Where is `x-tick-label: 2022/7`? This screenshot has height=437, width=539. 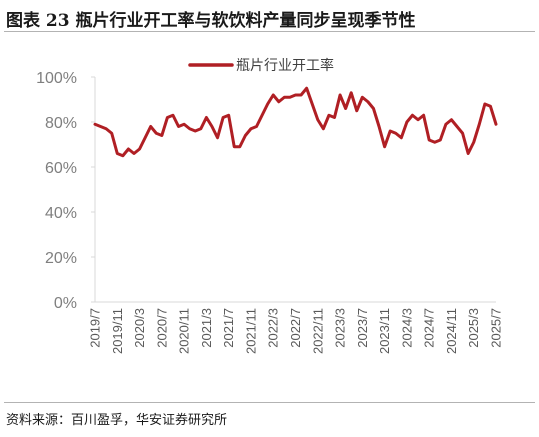 x-tick-label: 2022/7 is located at coordinates (295, 328).